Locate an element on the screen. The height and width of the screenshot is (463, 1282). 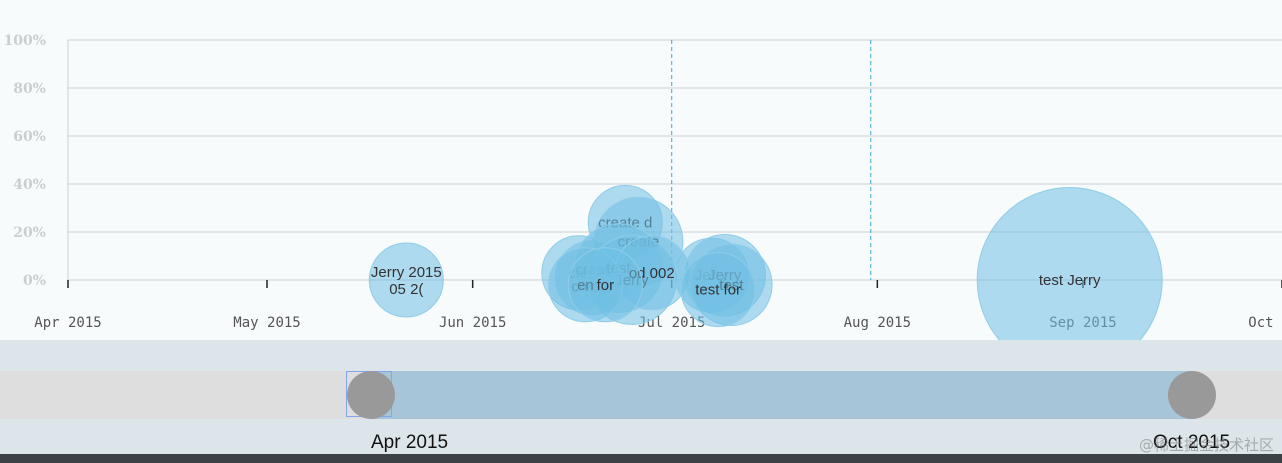
bubble-label: Jerry 2015 05 2( is located at coordinates (406, 281).